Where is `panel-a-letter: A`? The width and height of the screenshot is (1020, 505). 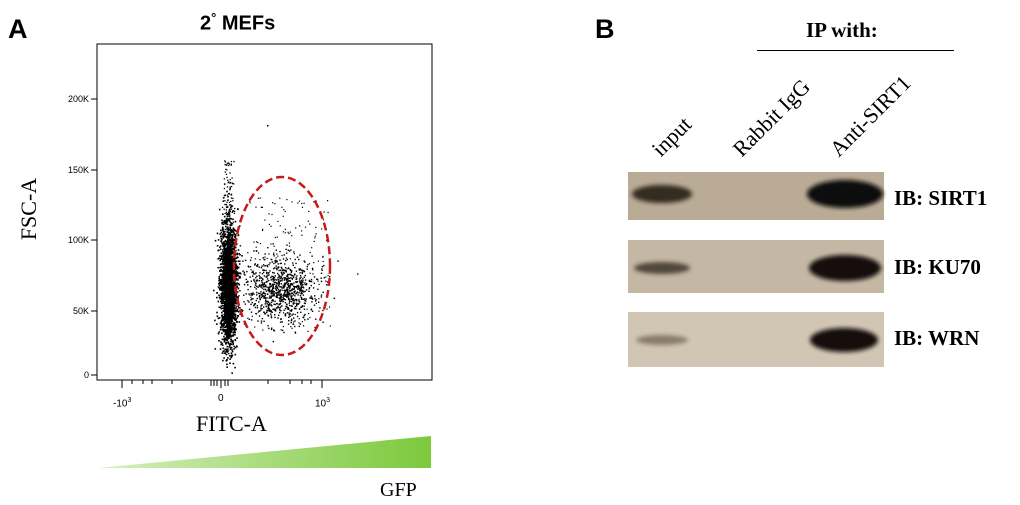
panel-a-letter: A is located at coordinates (18, 29).